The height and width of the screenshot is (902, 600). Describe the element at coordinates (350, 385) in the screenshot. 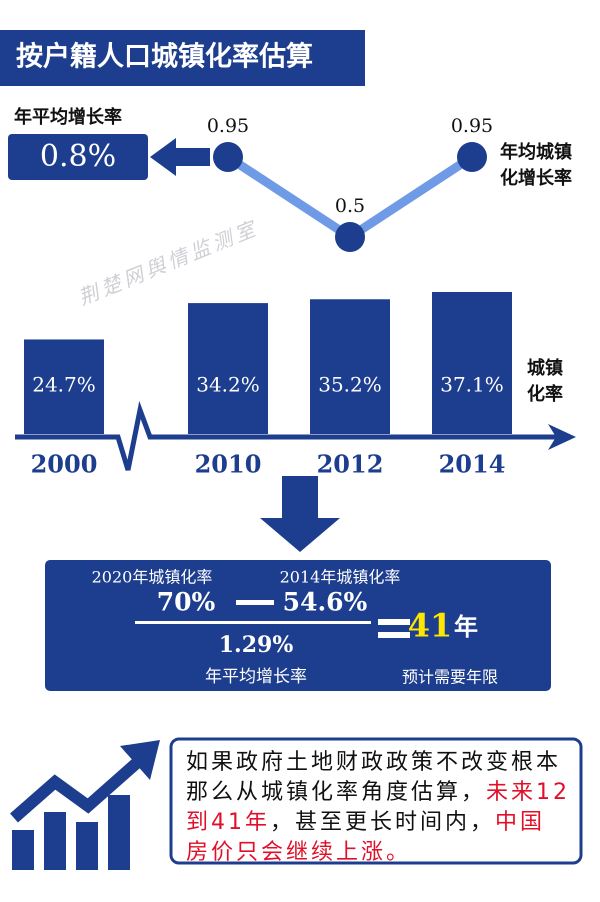

I see `bar-value-label: 35.2%` at that location.